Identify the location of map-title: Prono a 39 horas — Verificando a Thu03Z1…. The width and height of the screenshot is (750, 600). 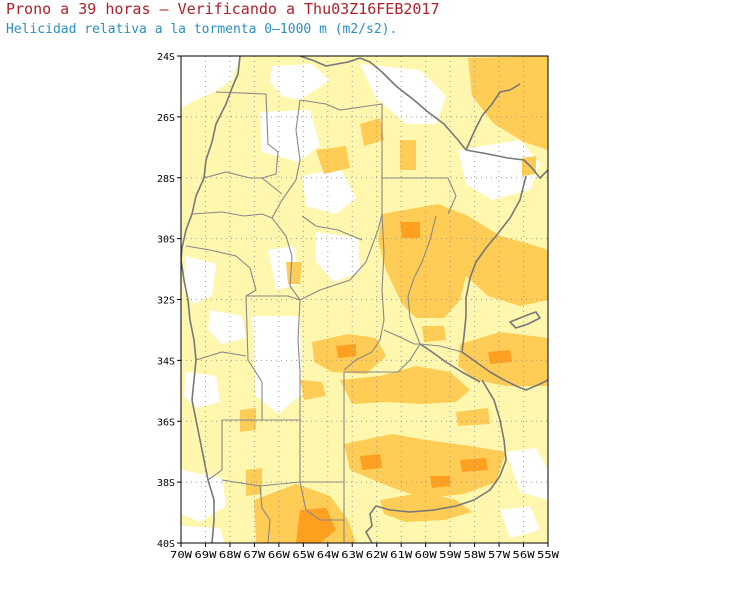
(223, 9).